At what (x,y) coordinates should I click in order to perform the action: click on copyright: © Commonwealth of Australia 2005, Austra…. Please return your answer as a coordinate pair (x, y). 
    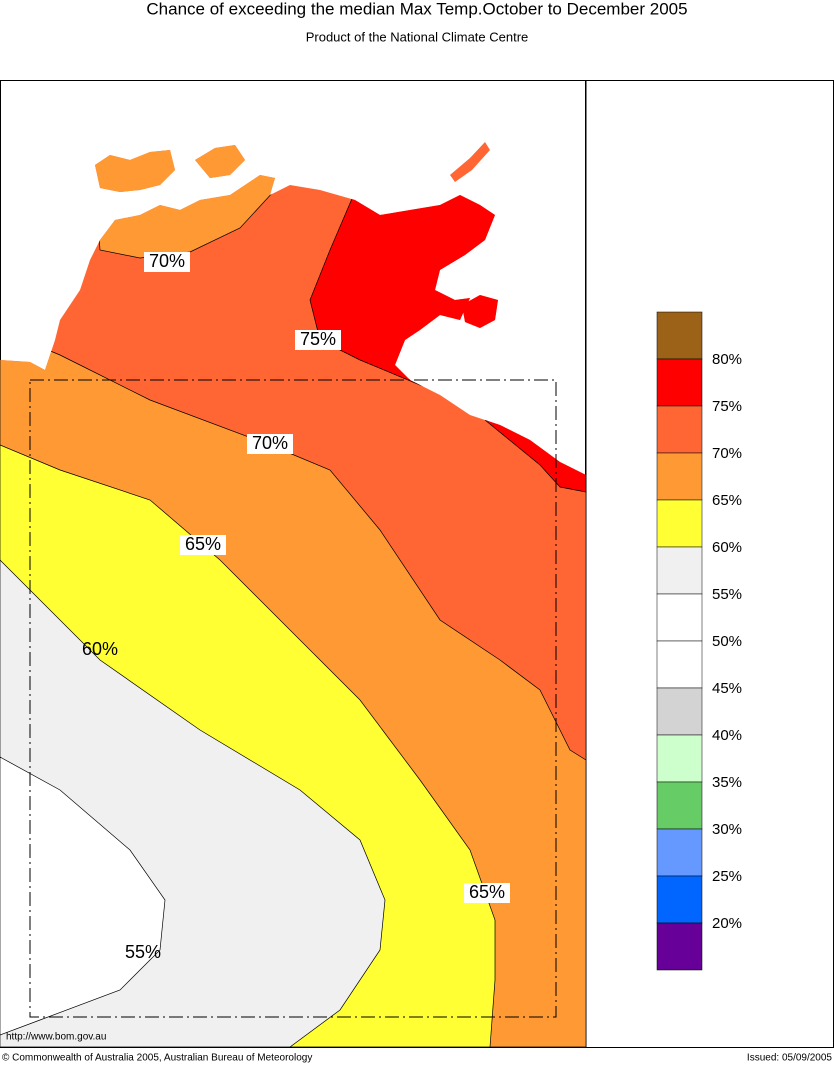
    Looking at the image, I should click on (157, 1058).